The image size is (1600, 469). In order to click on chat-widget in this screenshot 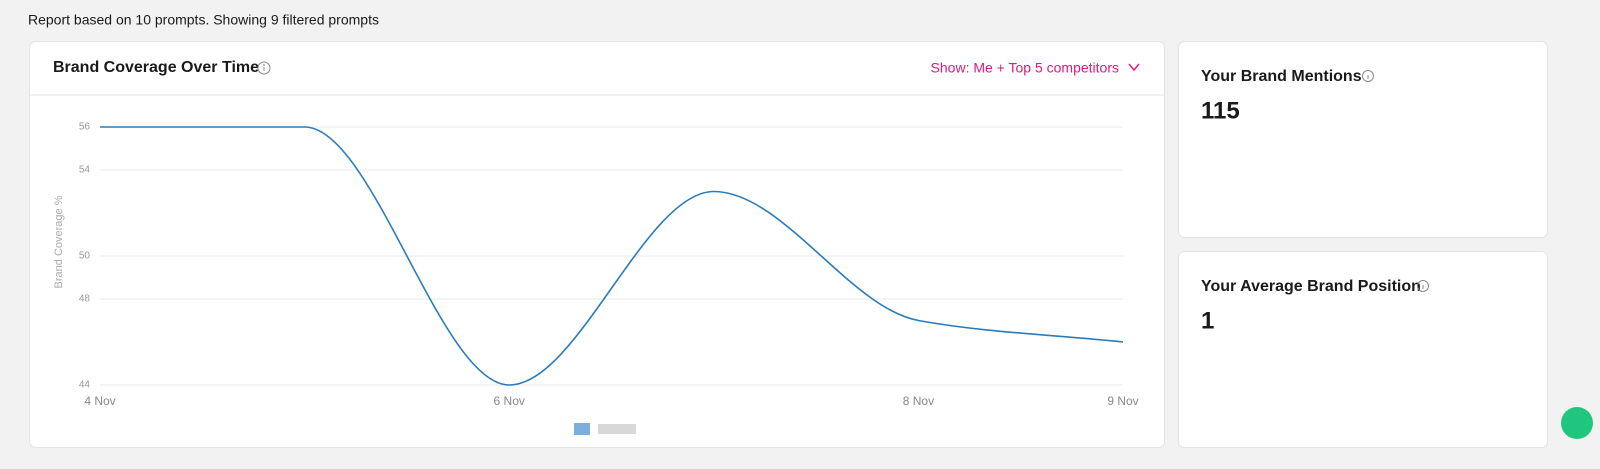, I will do `click(1577, 423)`.